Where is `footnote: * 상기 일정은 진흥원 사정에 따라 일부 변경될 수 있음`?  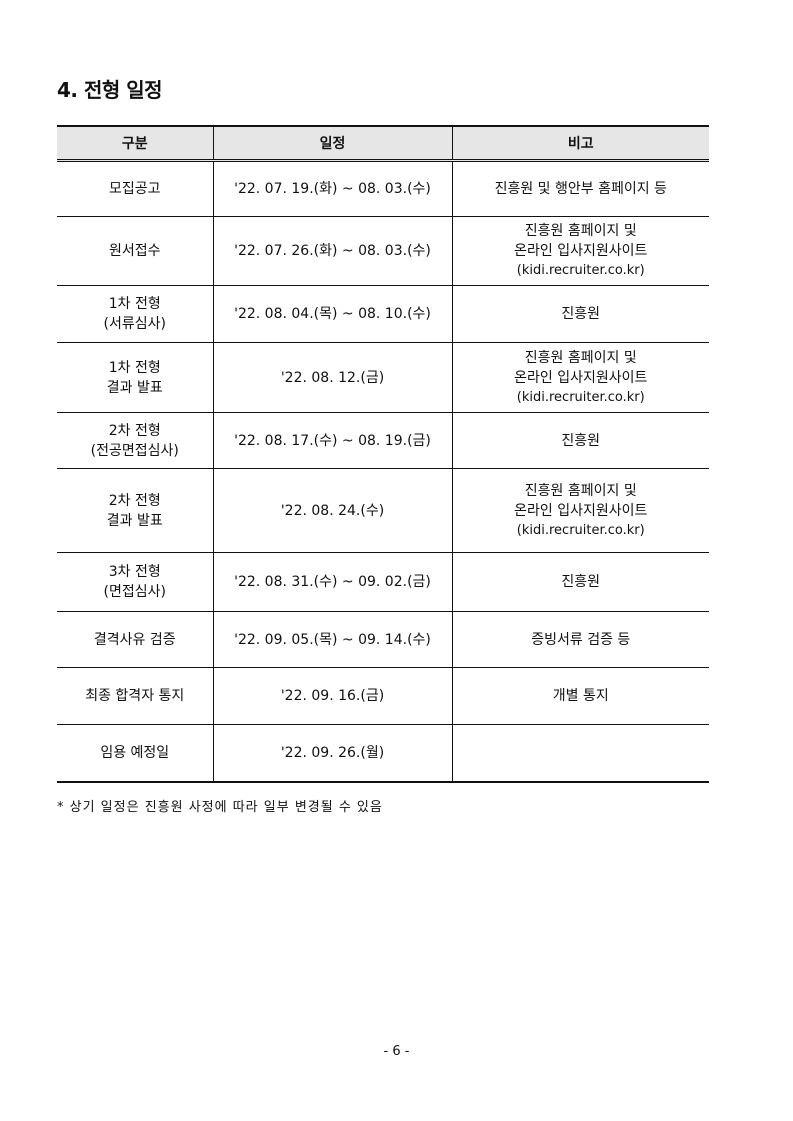
footnote: * 상기 일정은 진흥원 사정에 따라 일부 변경될 수 있음 is located at coordinates (220, 807).